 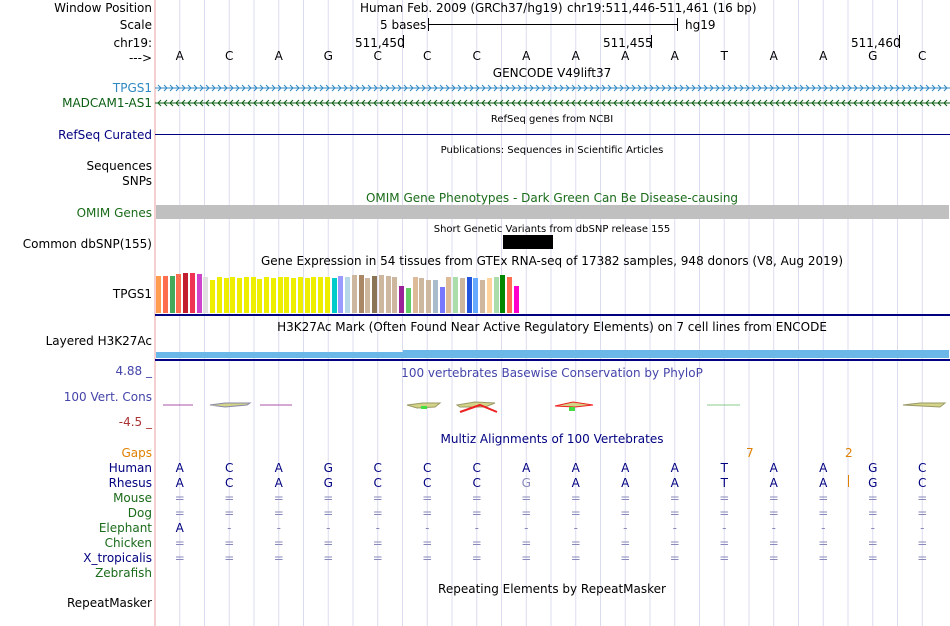 What do you see at coordinates (130, 468) in the screenshot?
I see `species-label-human: Human` at bounding box center [130, 468].